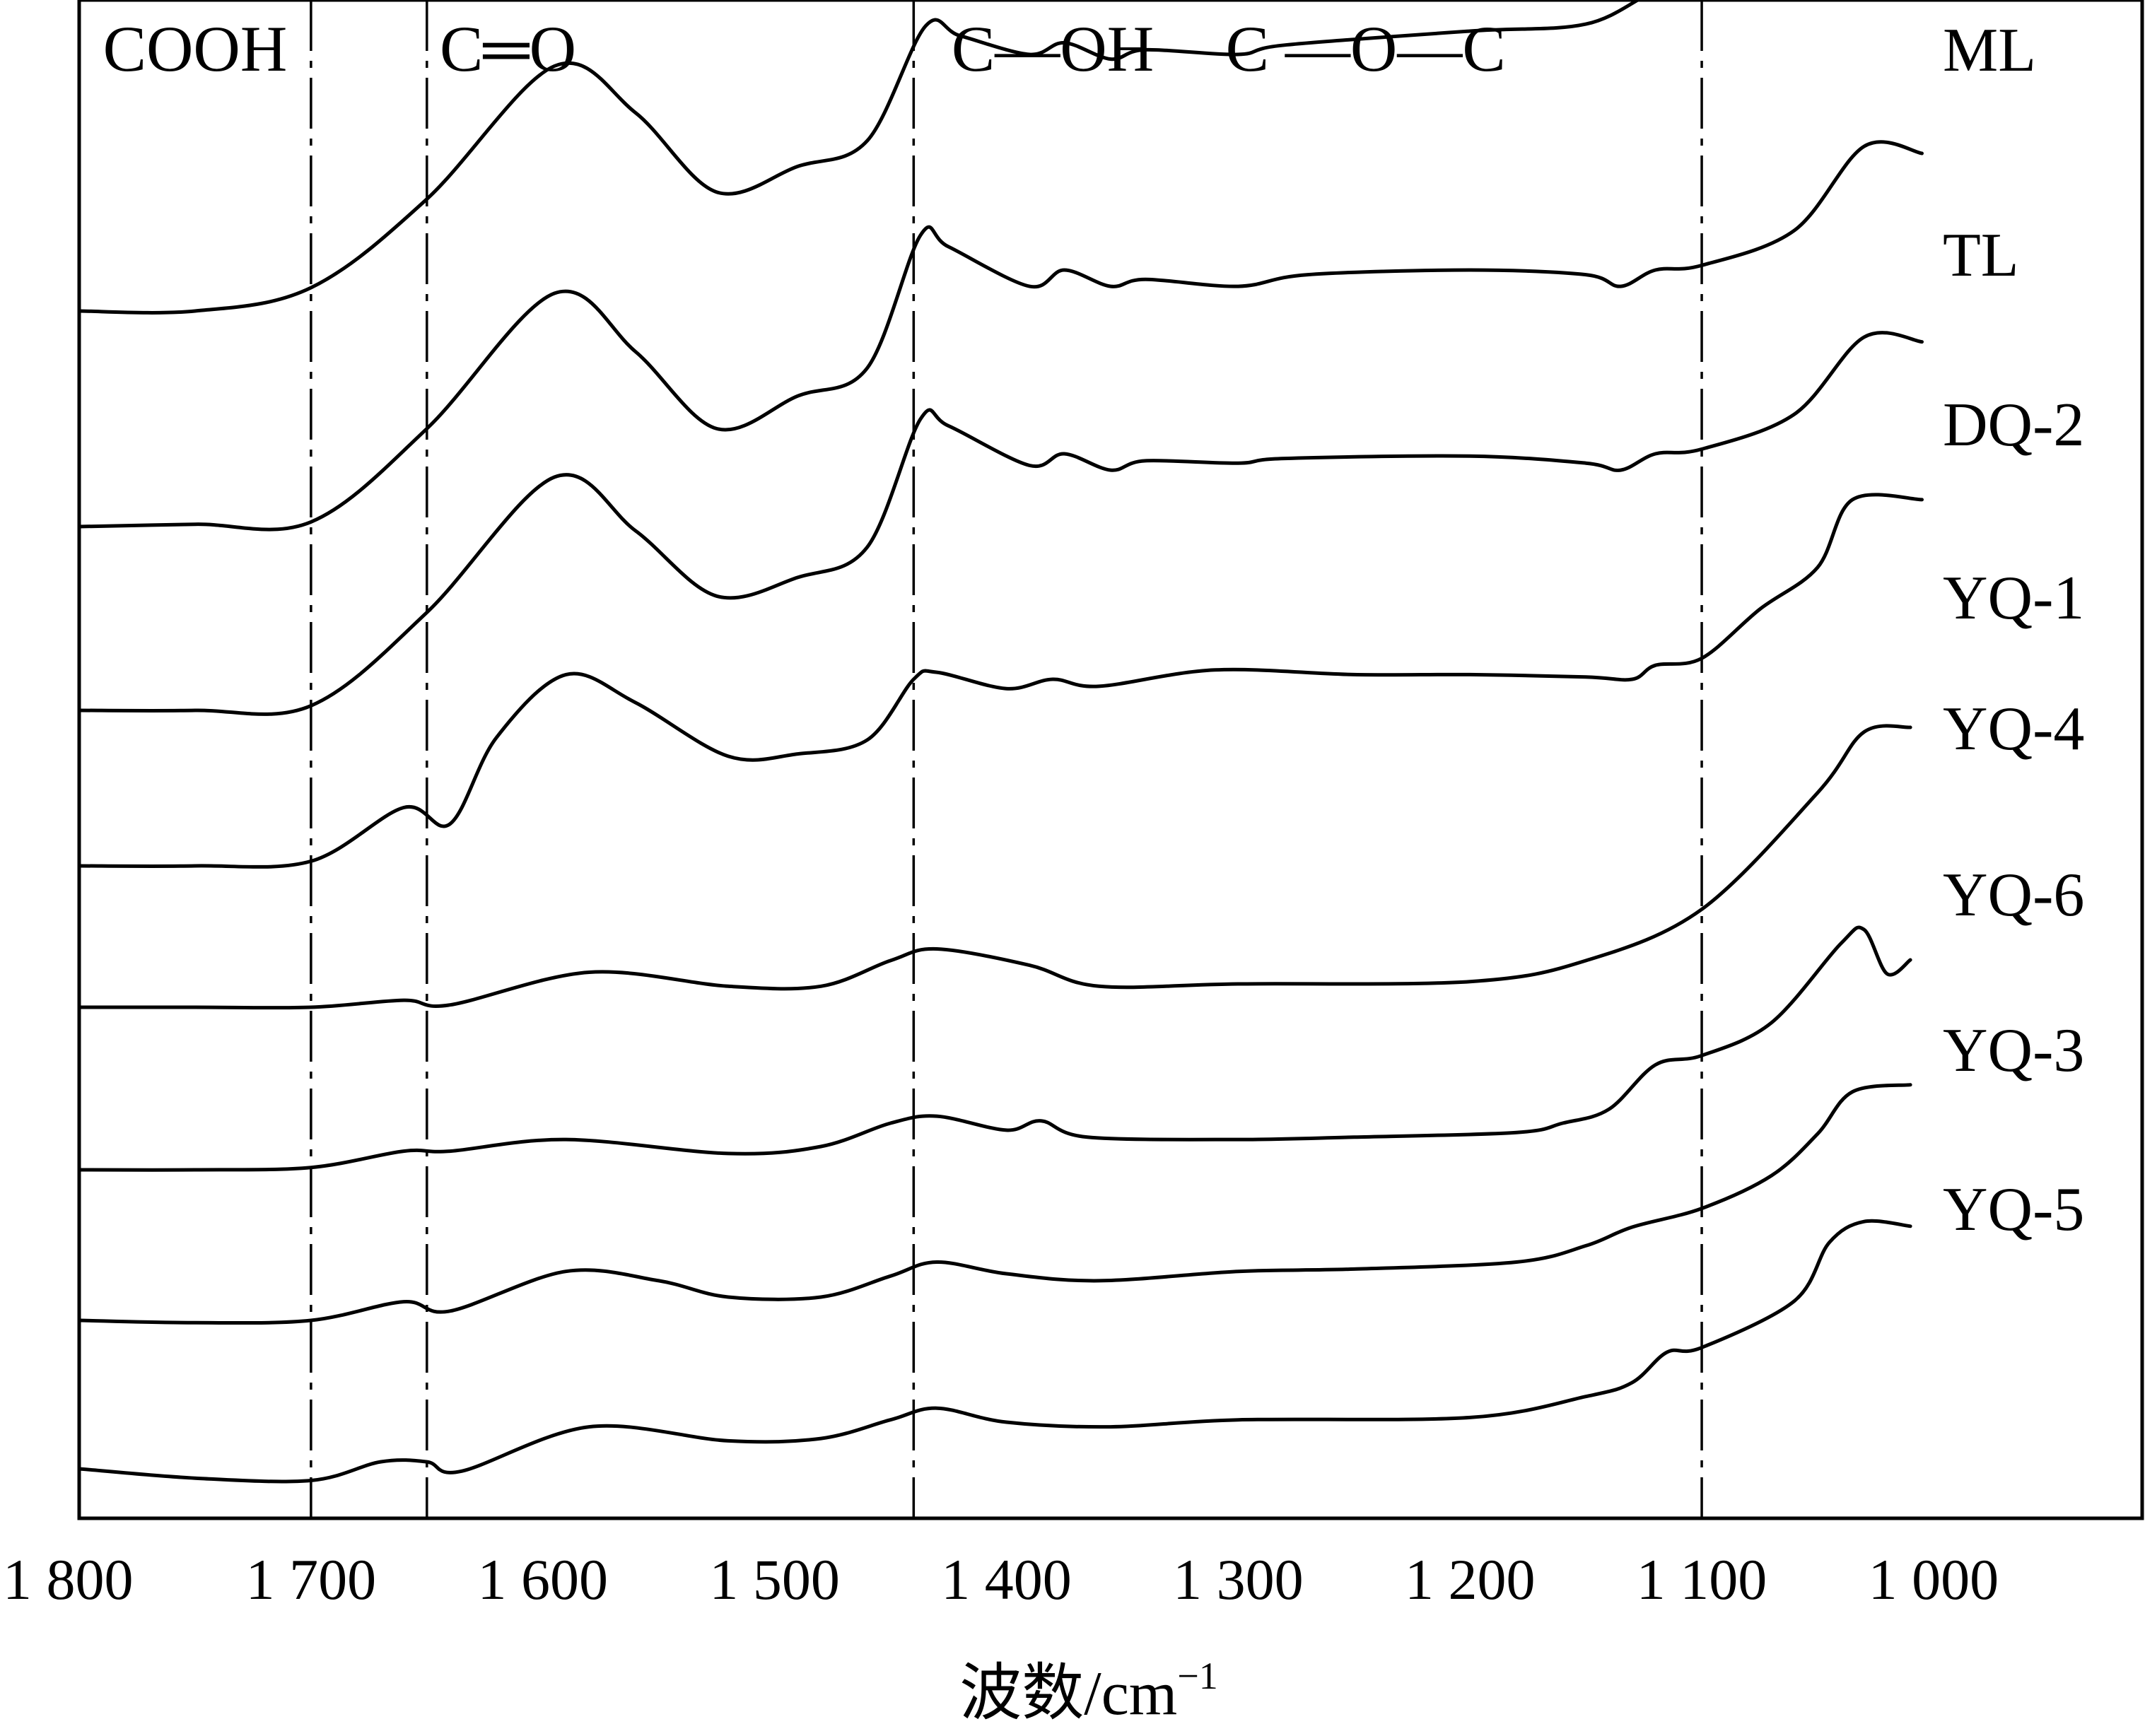 Image resolution: width=2145 pixels, height=1736 pixels. Describe the element at coordinates (860, 157) in the screenshot. I see `series-line-ml` at that location.